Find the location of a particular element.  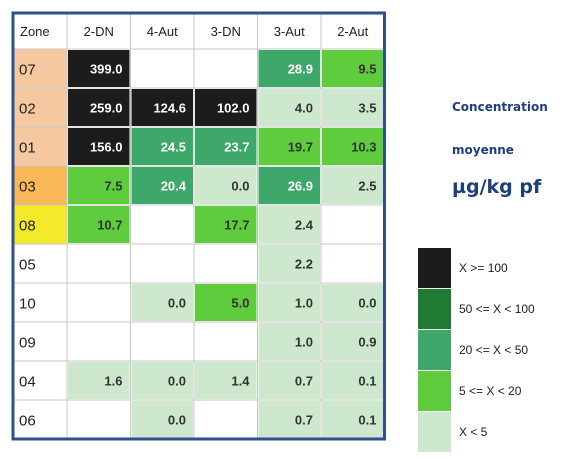

cell-value: 23.7 is located at coordinates (236, 147).